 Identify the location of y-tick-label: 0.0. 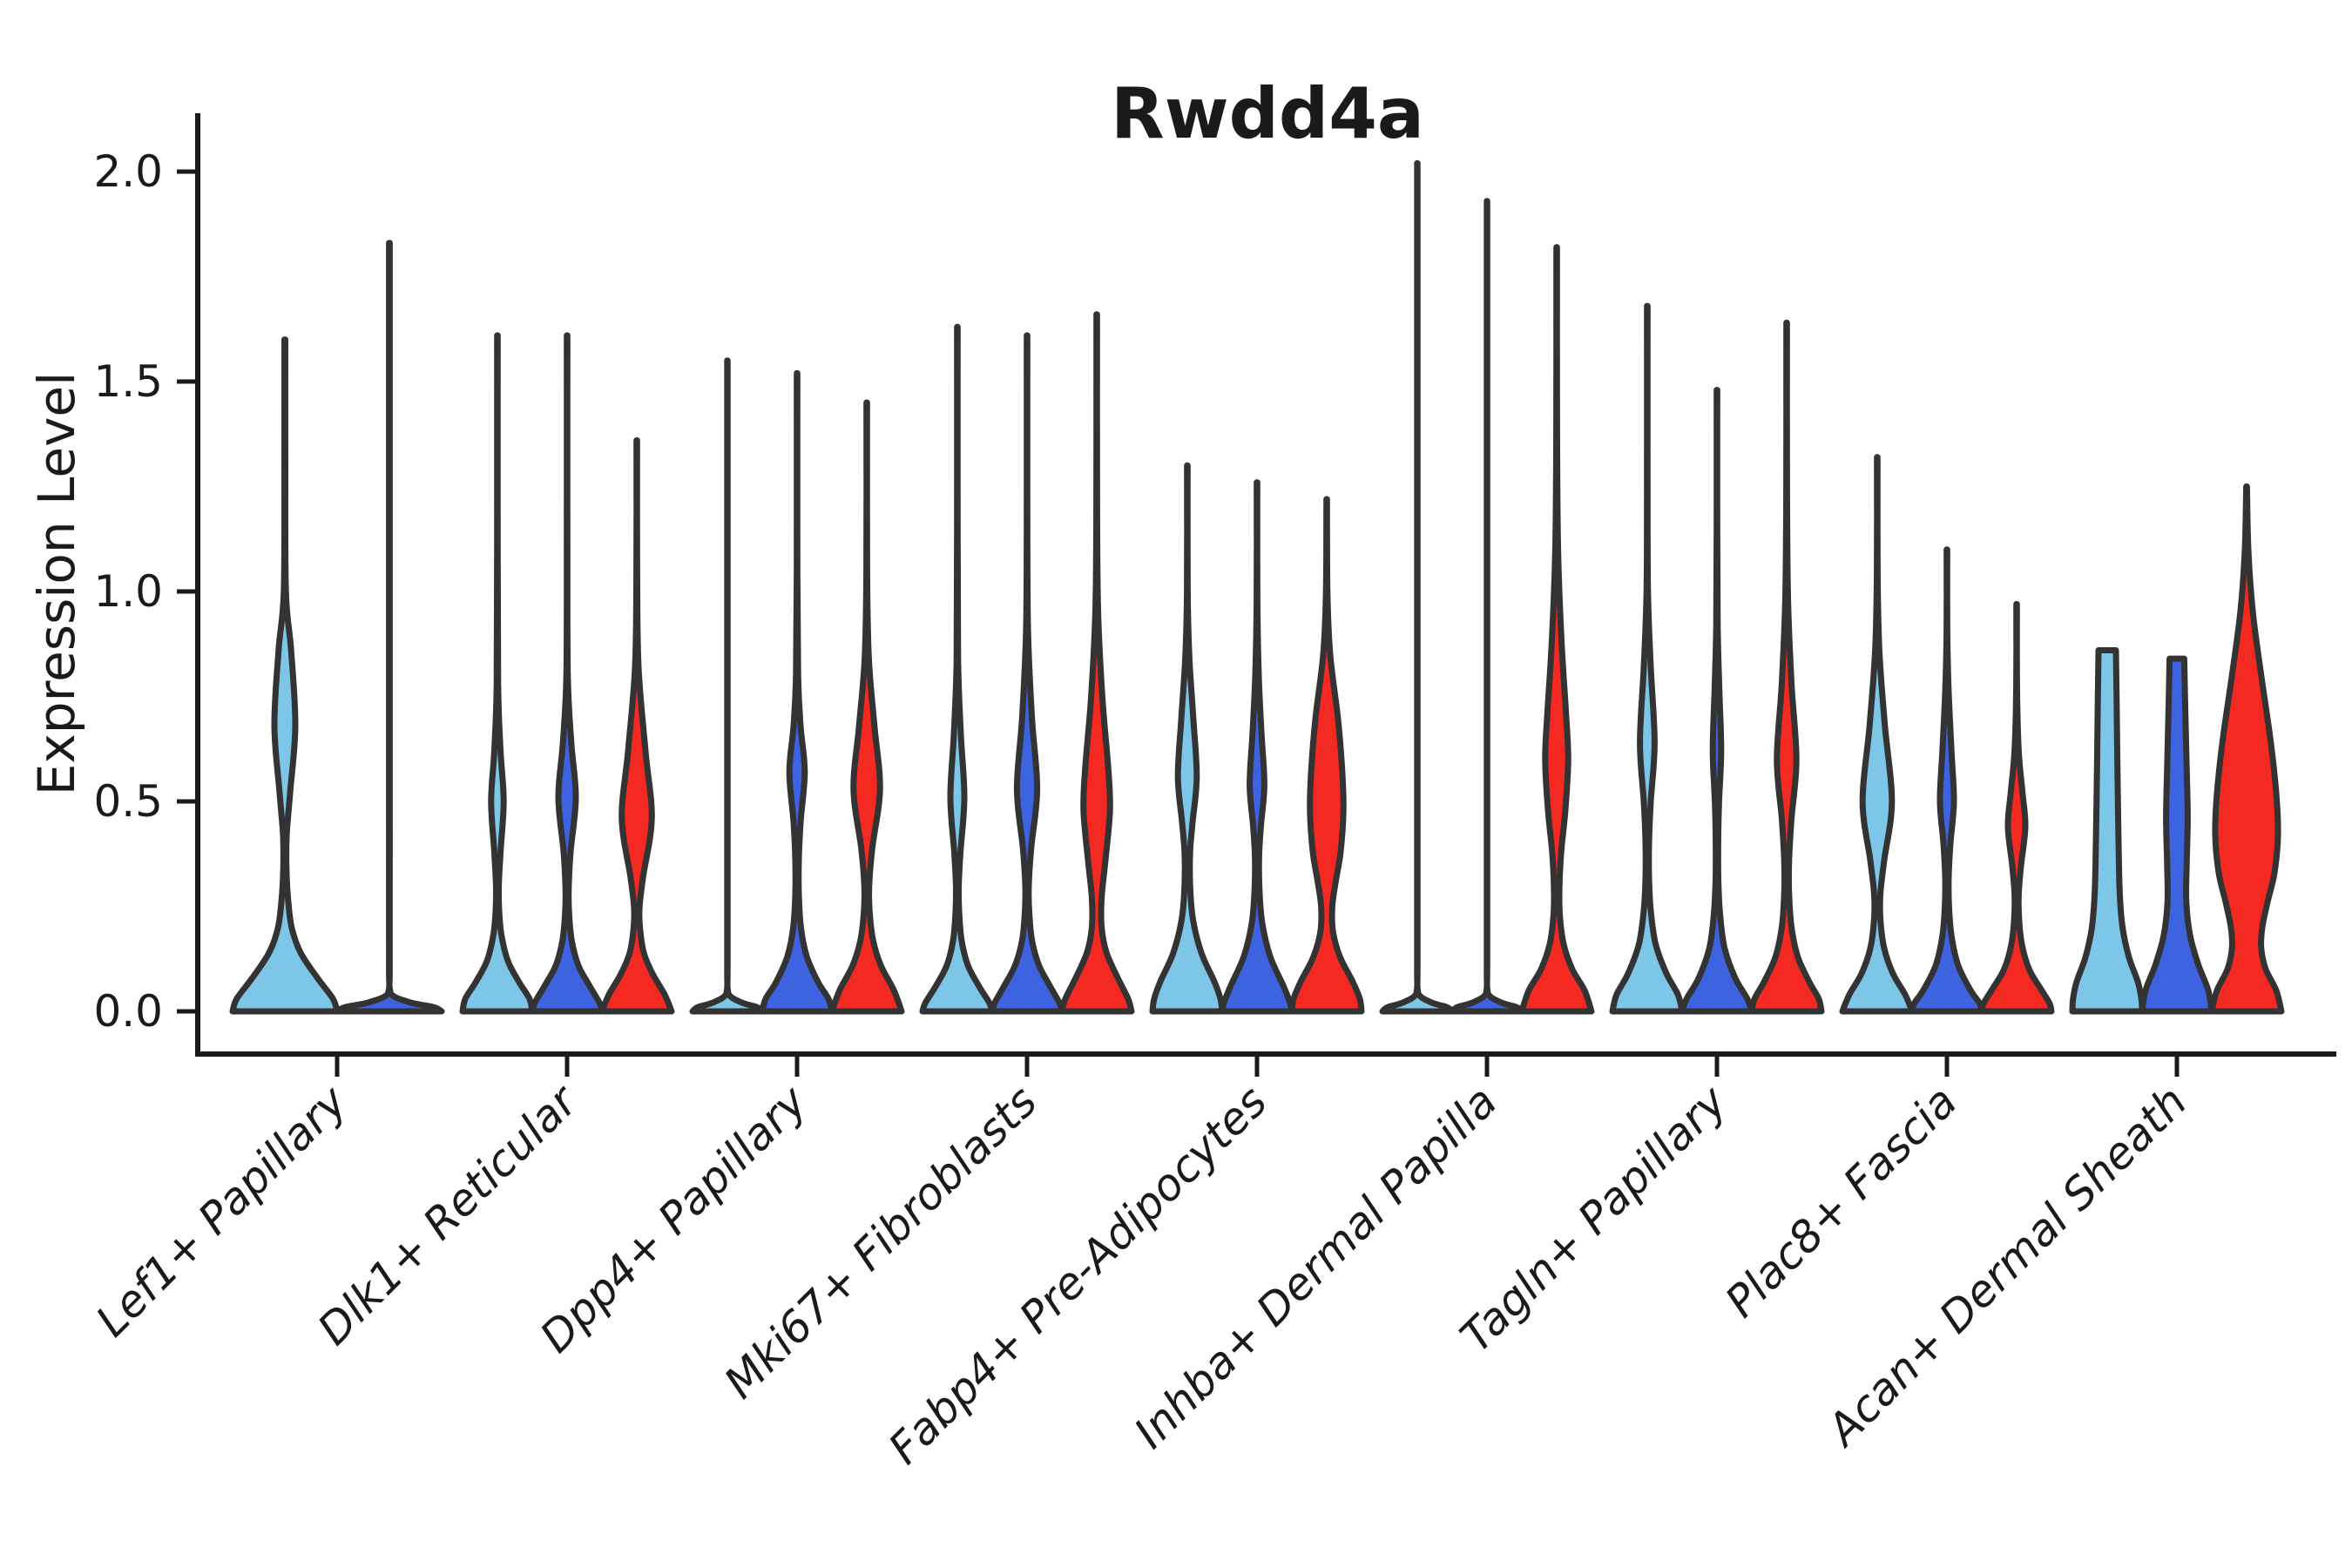
(128, 1012).